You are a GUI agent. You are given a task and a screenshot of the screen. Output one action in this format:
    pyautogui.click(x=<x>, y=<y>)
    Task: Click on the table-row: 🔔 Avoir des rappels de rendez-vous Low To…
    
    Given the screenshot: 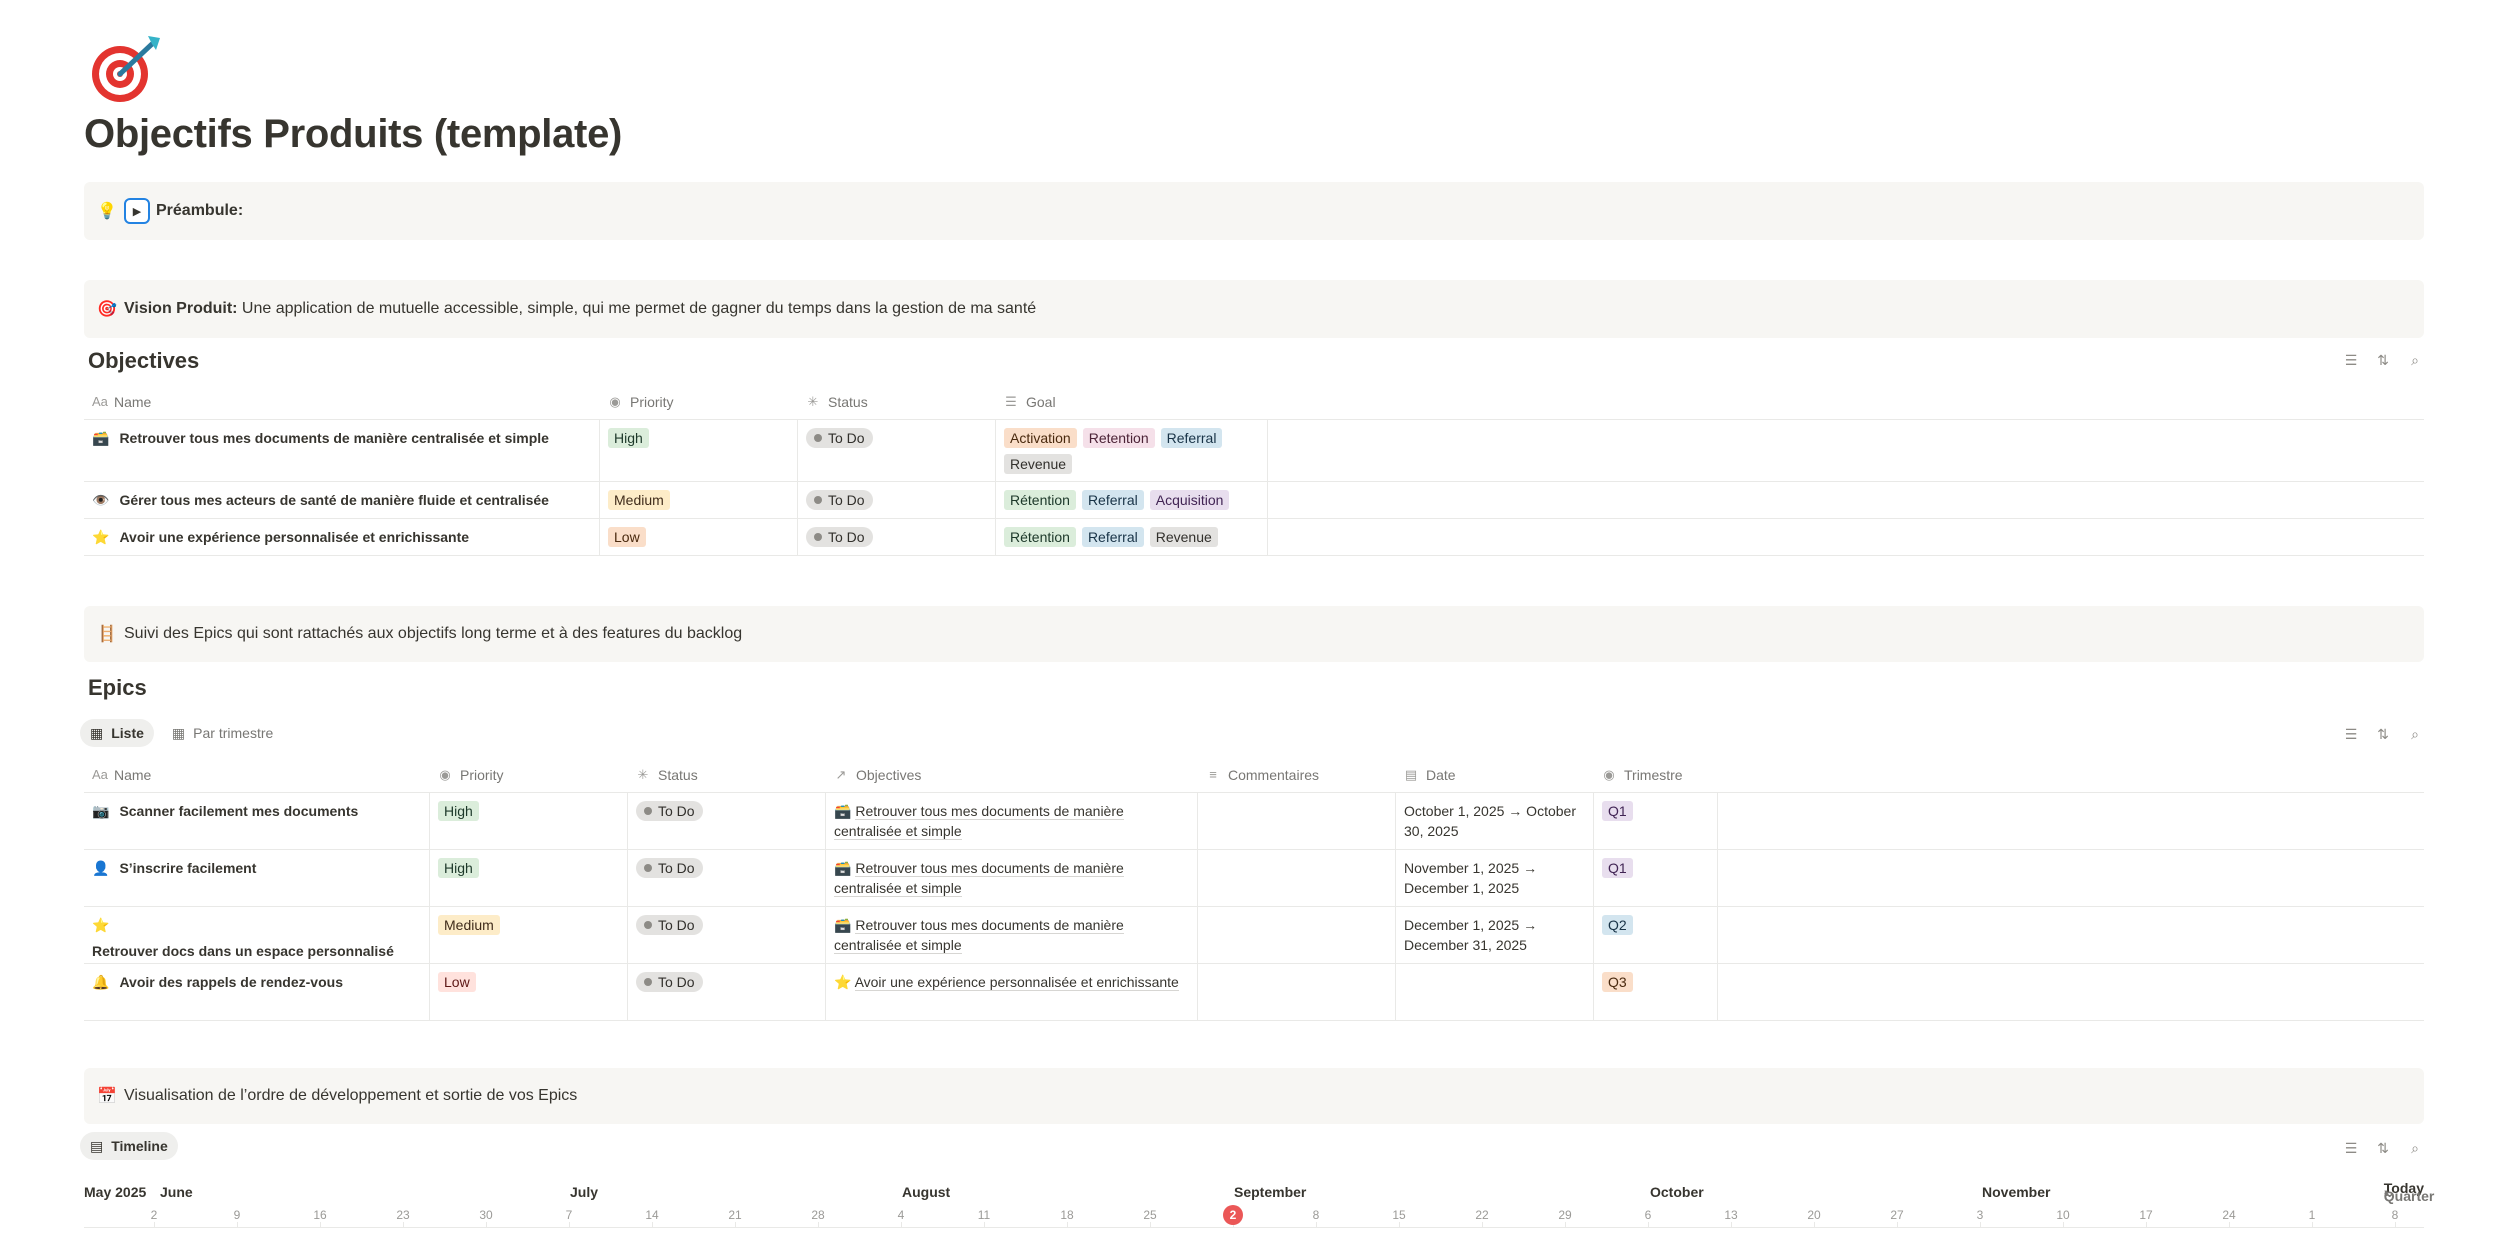 What is the action you would take?
    pyautogui.click(x=1254, y=992)
    